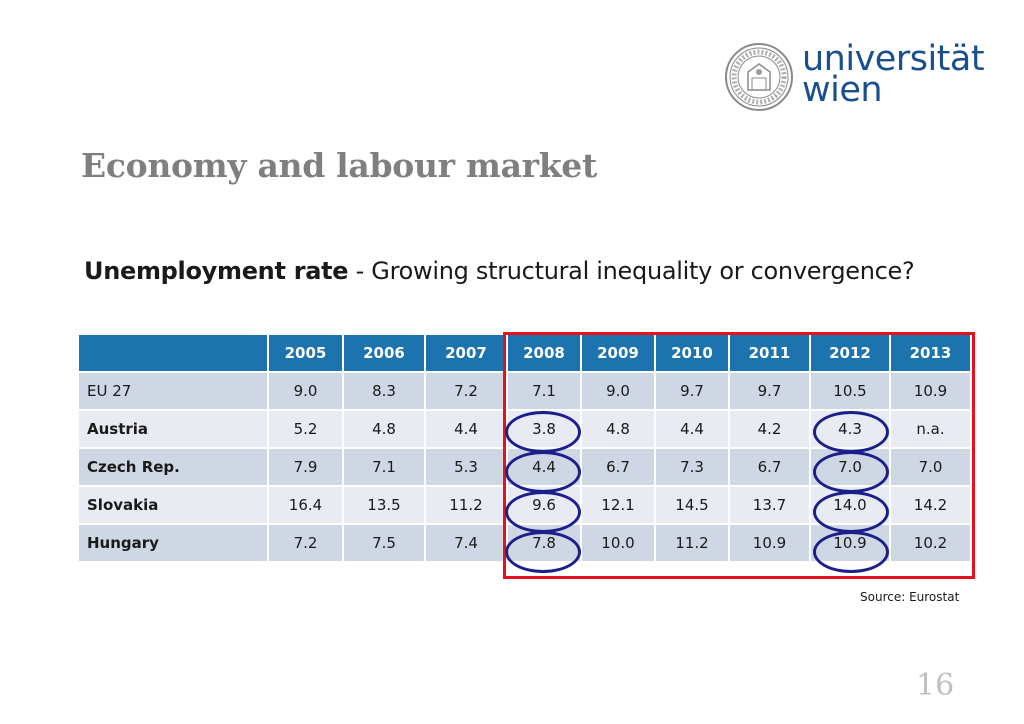 Image resolution: width=1024 pixels, height=724 pixels. What do you see at coordinates (384, 505) in the screenshot?
I see `value-cell: 13.5` at bounding box center [384, 505].